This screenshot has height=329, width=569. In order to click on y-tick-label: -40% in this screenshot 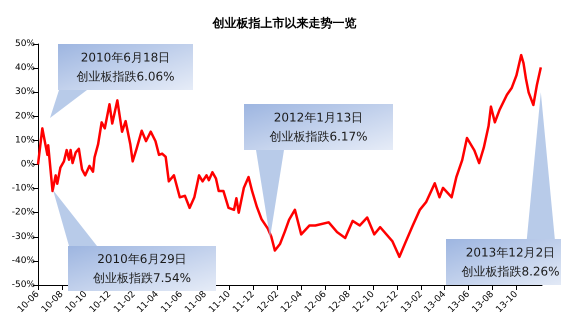, I will do `click(24, 261)`.